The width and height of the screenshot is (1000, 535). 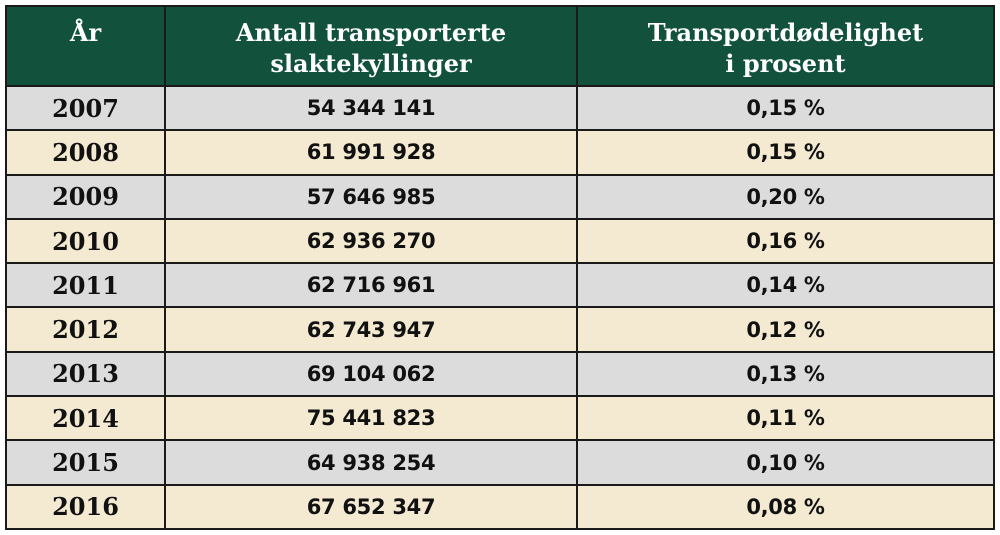 What do you see at coordinates (371, 330) in the screenshot?
I see `cell-count: 62 743 947` at bounding box center [371, 330].